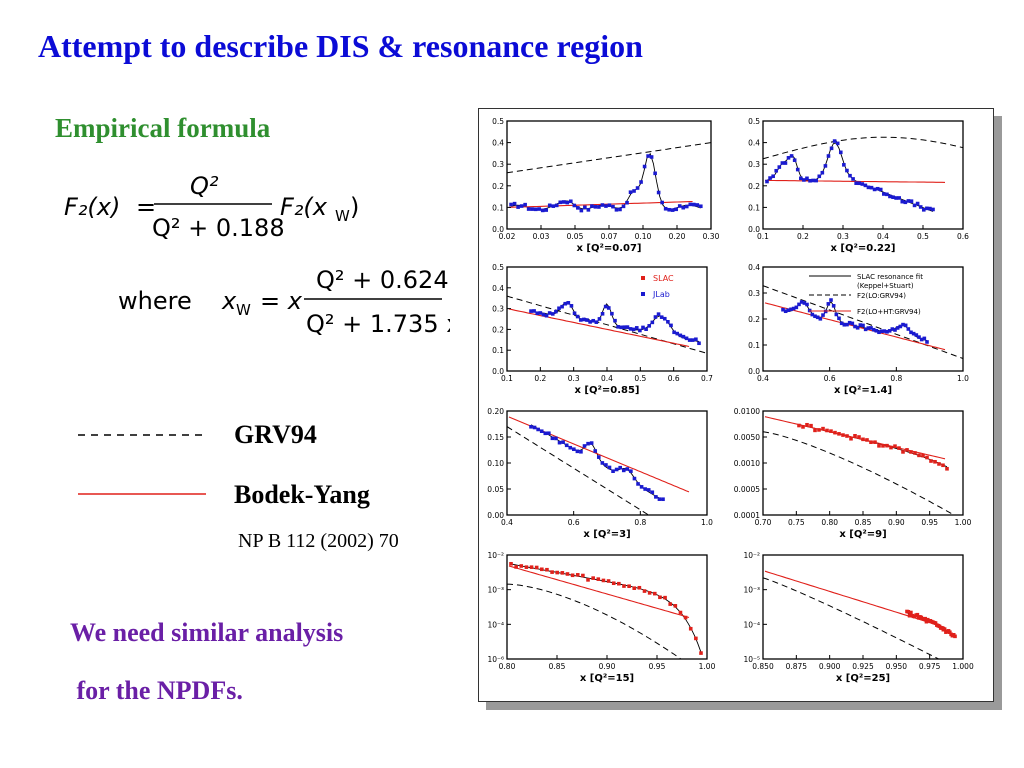 The image size is (1024, 768). What do you see at coordinates (146, 207) in the screenshot?
I see `formula1-eq: =` at bounding box center [146, 207].